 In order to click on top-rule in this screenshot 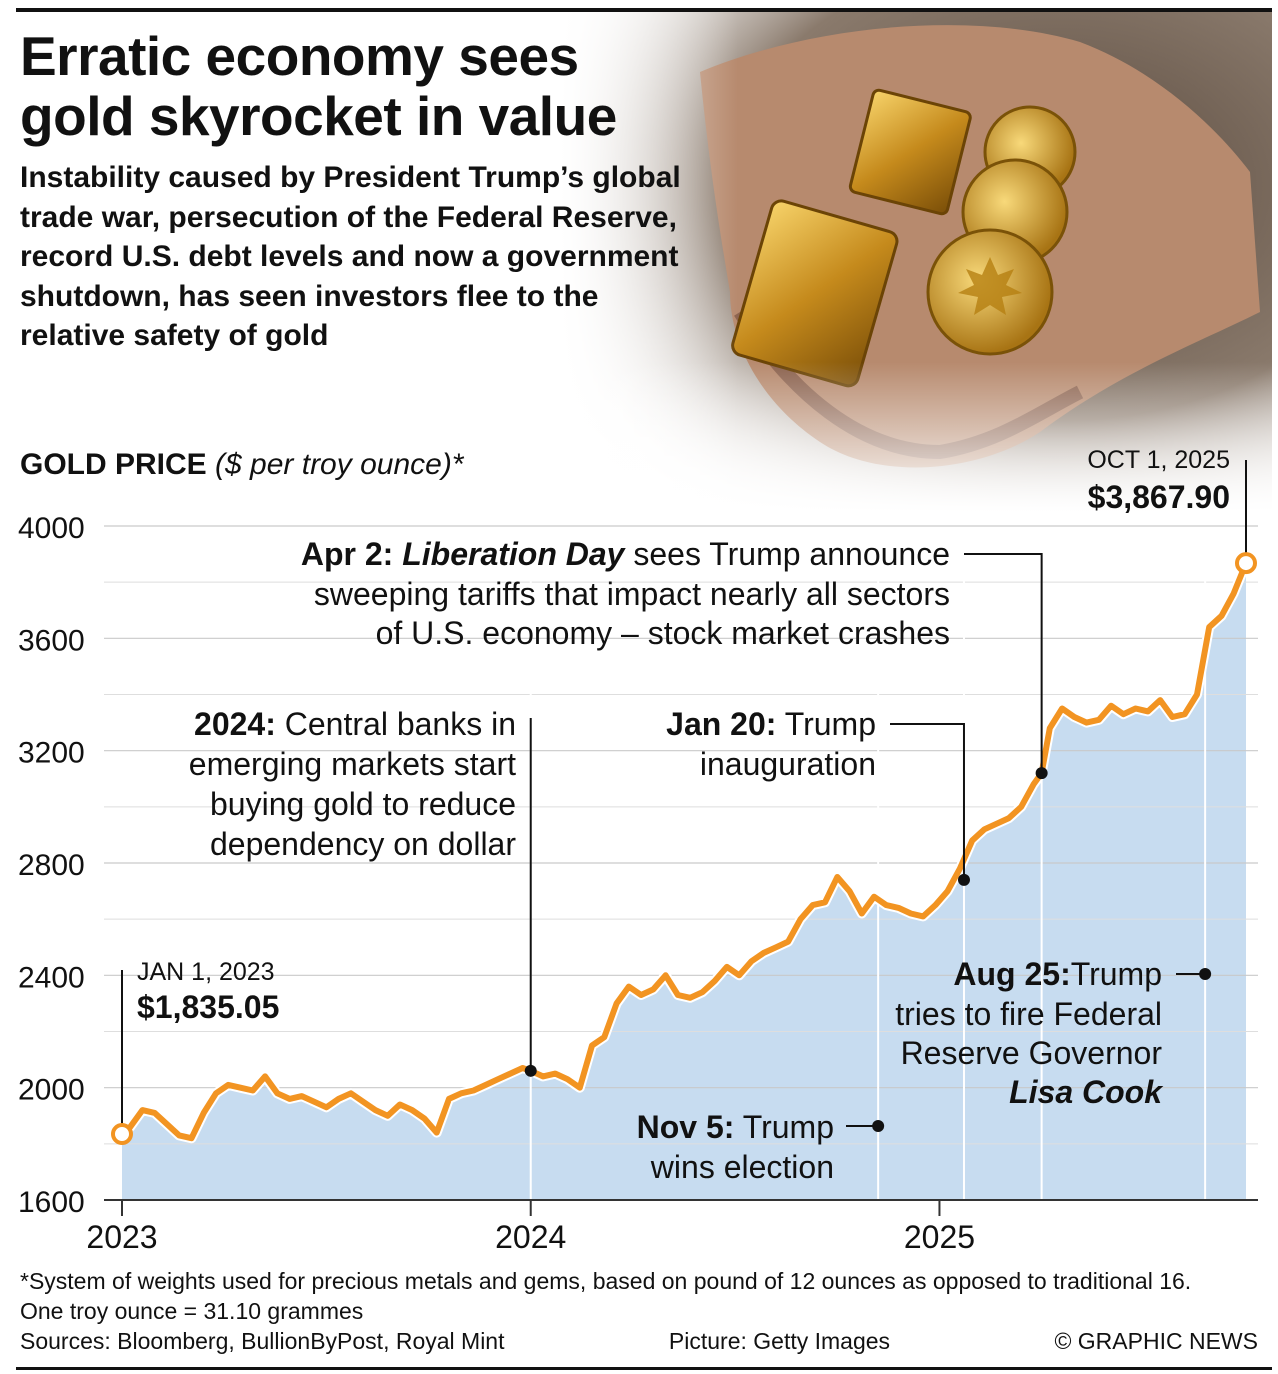, I will do `click(644, 10)`.